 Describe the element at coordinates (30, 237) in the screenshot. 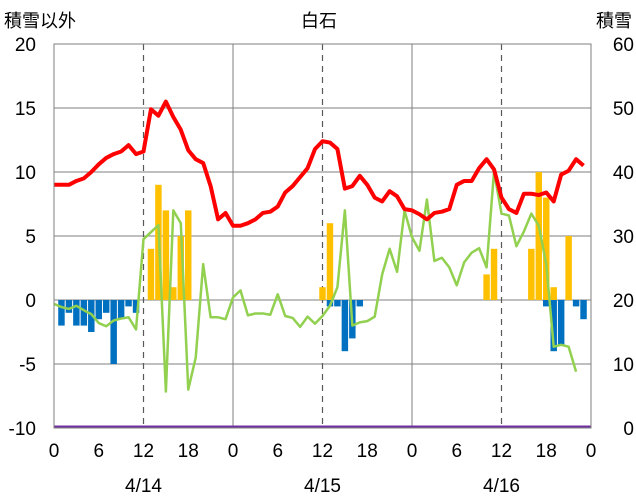

I see `left-tick-label: 5` at that location.